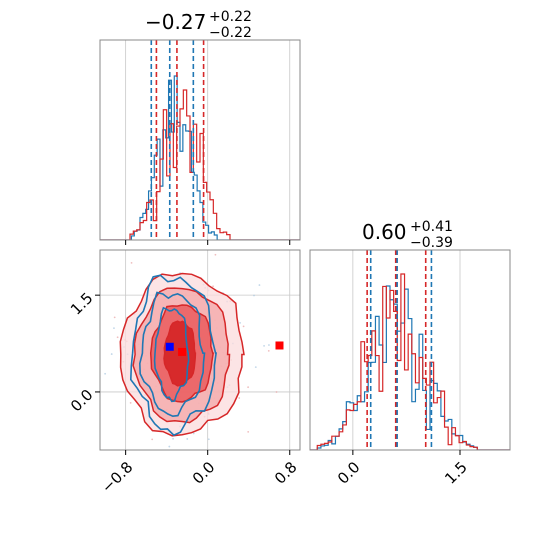 Image resolution: width=550 pixels, height=550 pixels. Describe the element at coordinates (431, 243) in the screenshot. I see `param2-title-sub: −0.39` at that location.